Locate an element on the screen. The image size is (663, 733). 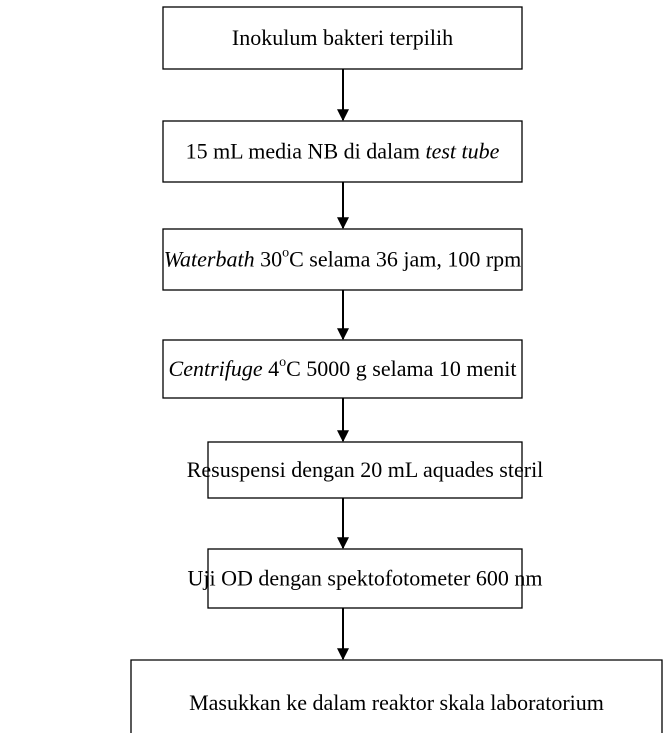
process-label: Resuspensi dengan 20 mL aquades steril is located at coordinates (365, 469).